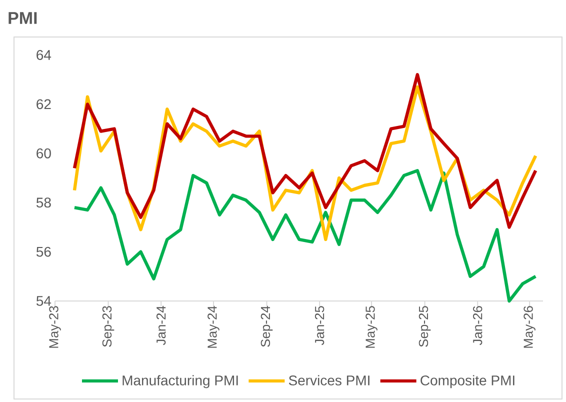 The width and height of the screenshot is (566, 402). Describe the element at coordinates (55, 327) in the screenshot. I see `x-tick-label: May-23` at that location.